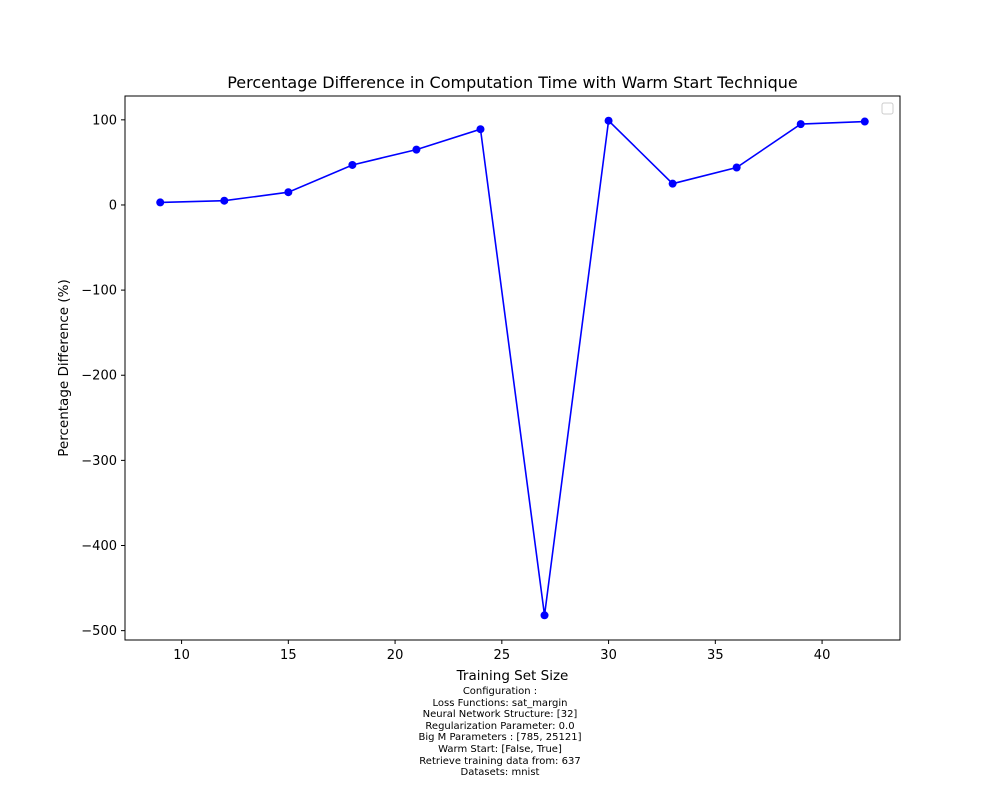 Image resolution: width=1000 pixels, height=800 pixels. I want to click on x-tick-label: 40, so click(822, 655).